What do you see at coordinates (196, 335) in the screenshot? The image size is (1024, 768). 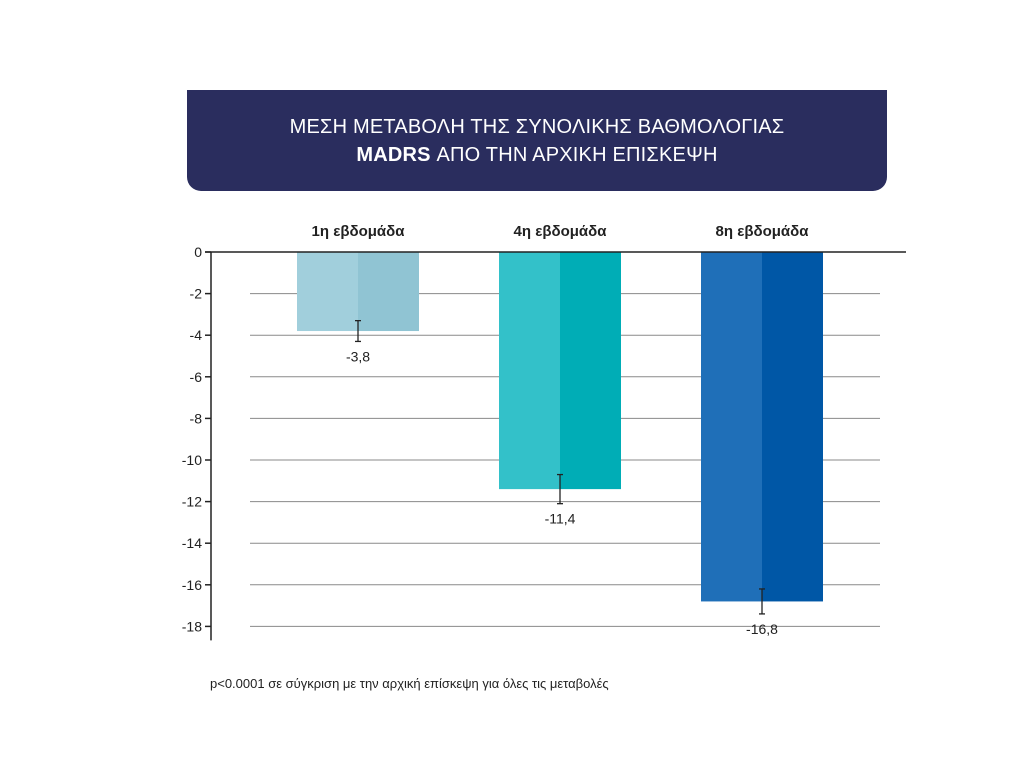 I see `y-tick-label: -4` at bounding box center [196, 335].